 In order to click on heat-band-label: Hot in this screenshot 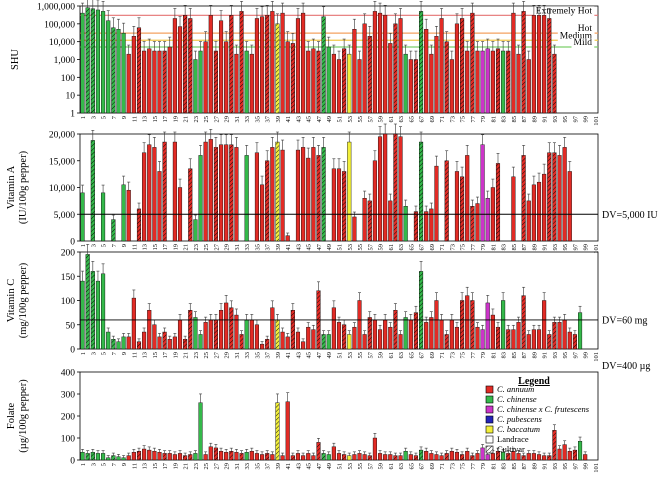, I will do `click(585, 29)`.